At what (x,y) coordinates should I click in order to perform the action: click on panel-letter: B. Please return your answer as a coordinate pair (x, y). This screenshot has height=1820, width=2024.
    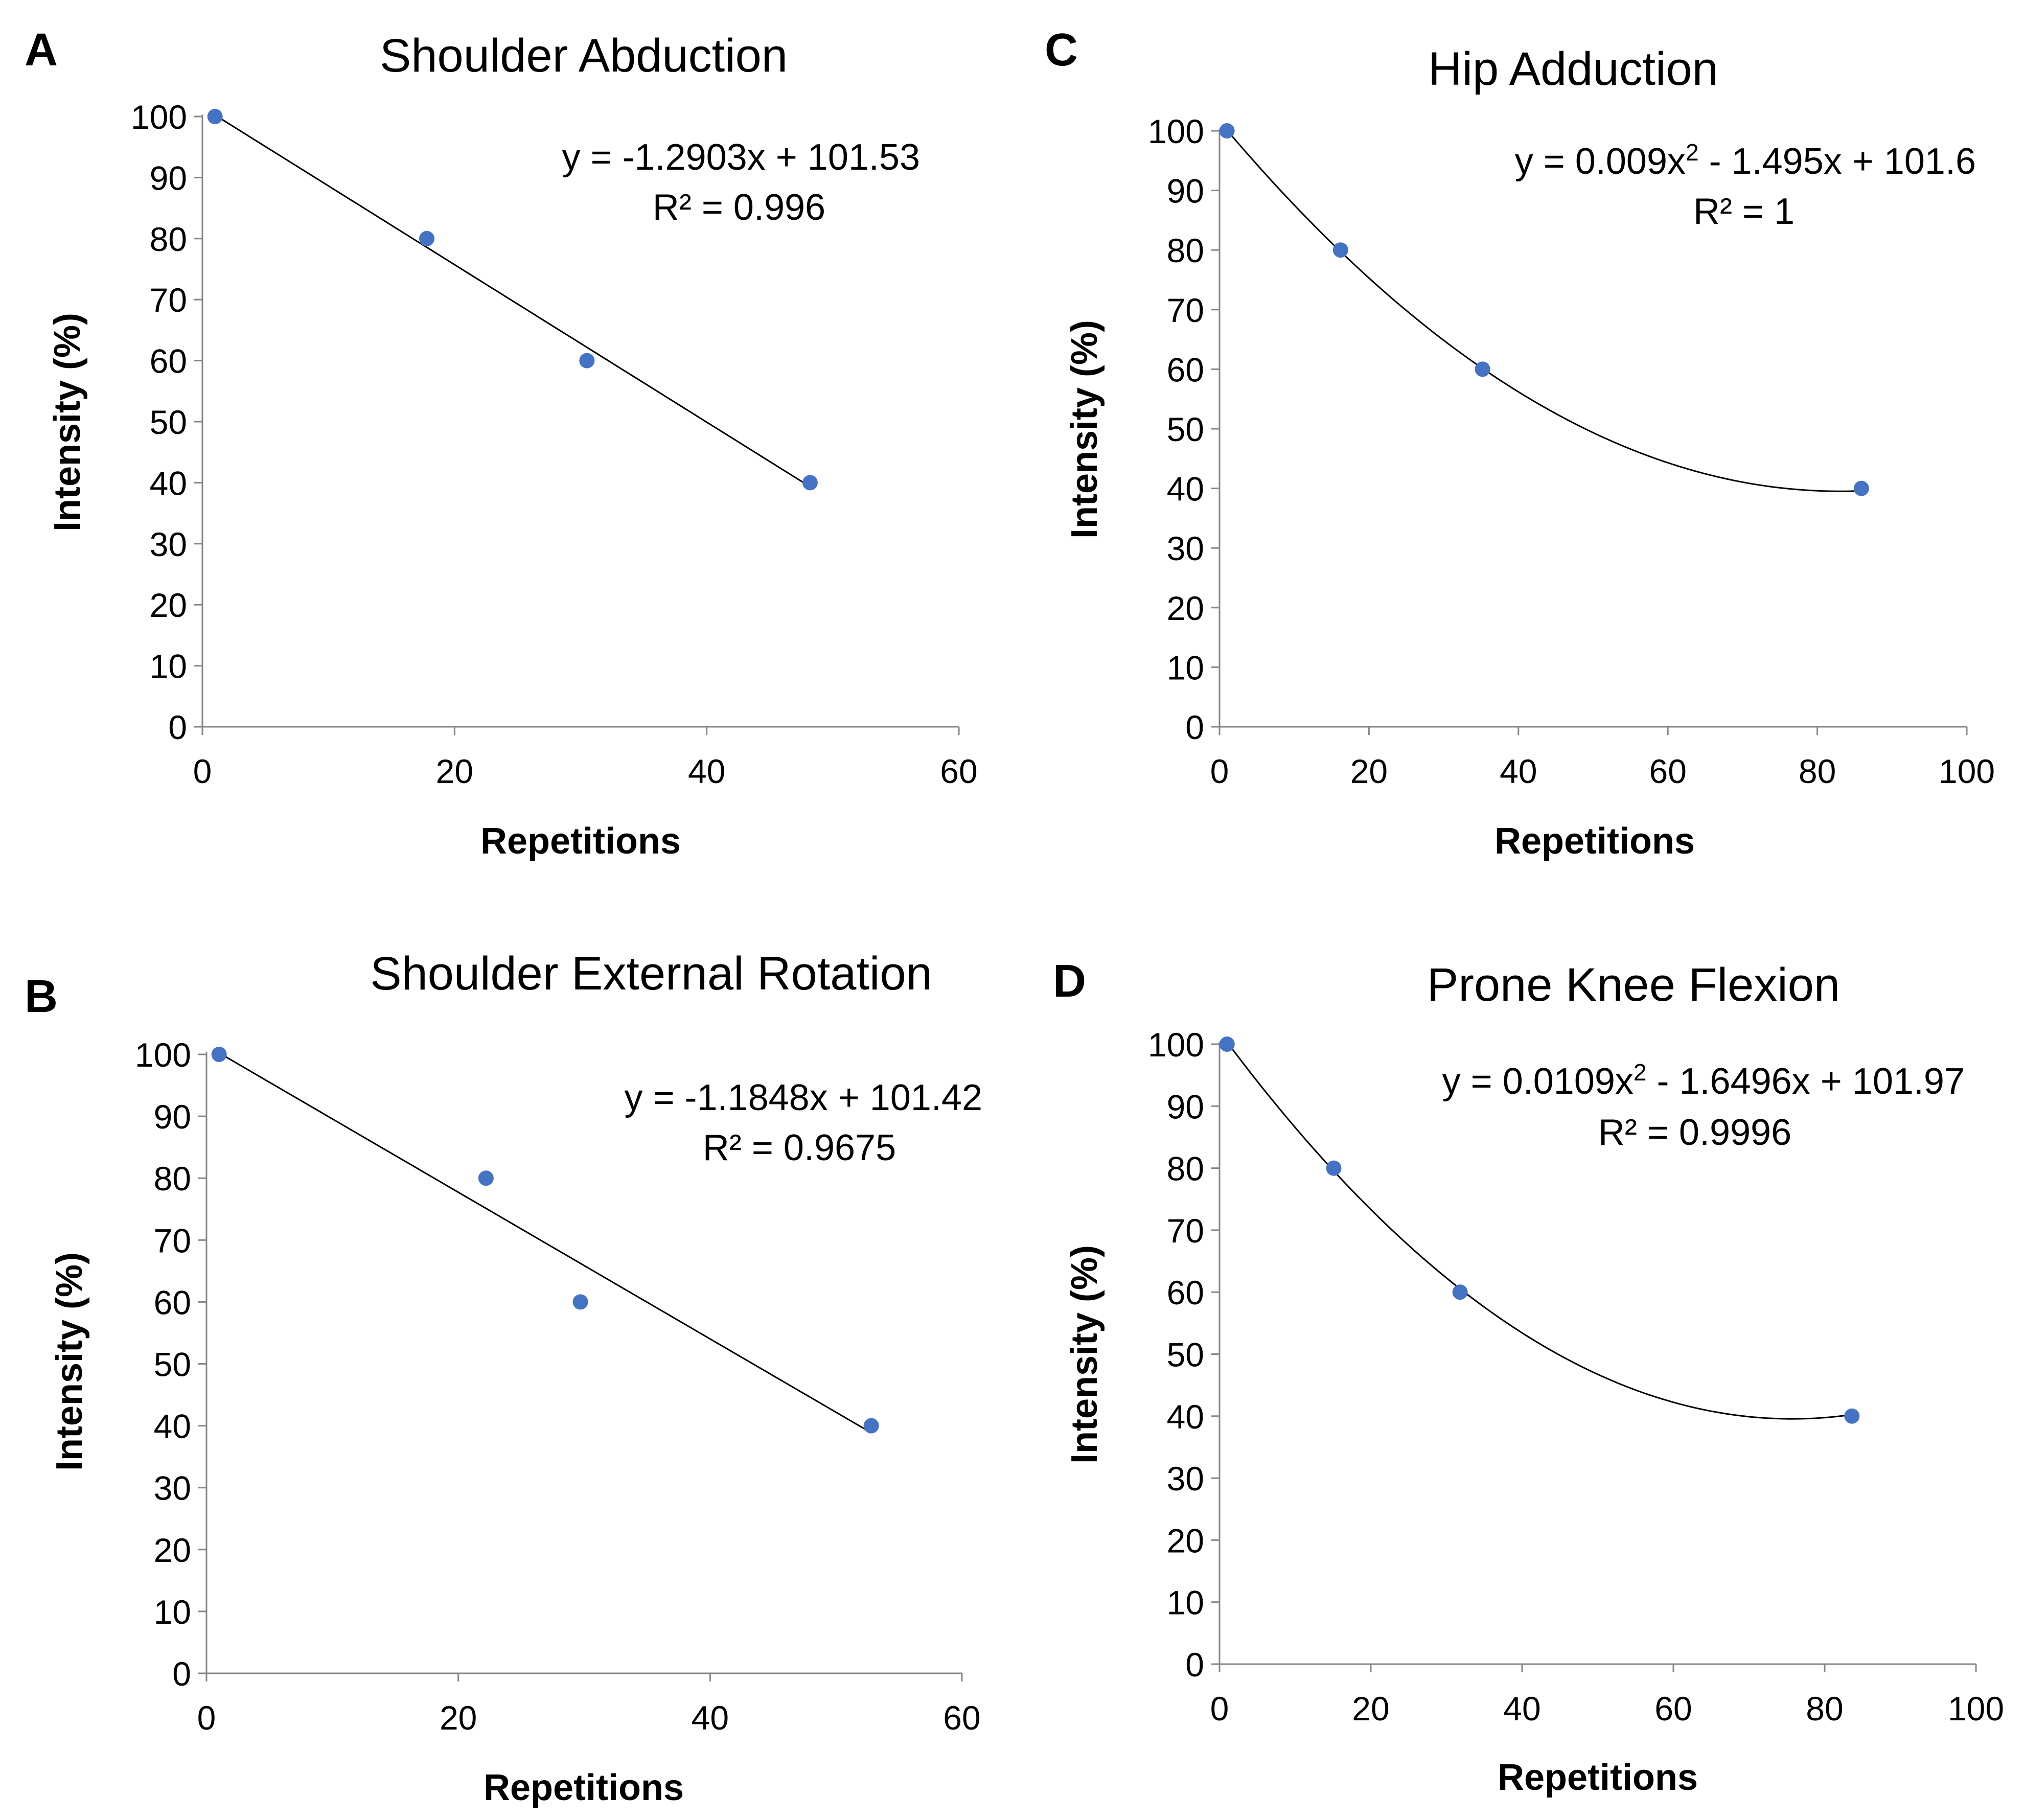
    Looking at the image, I should click on (41, 996).